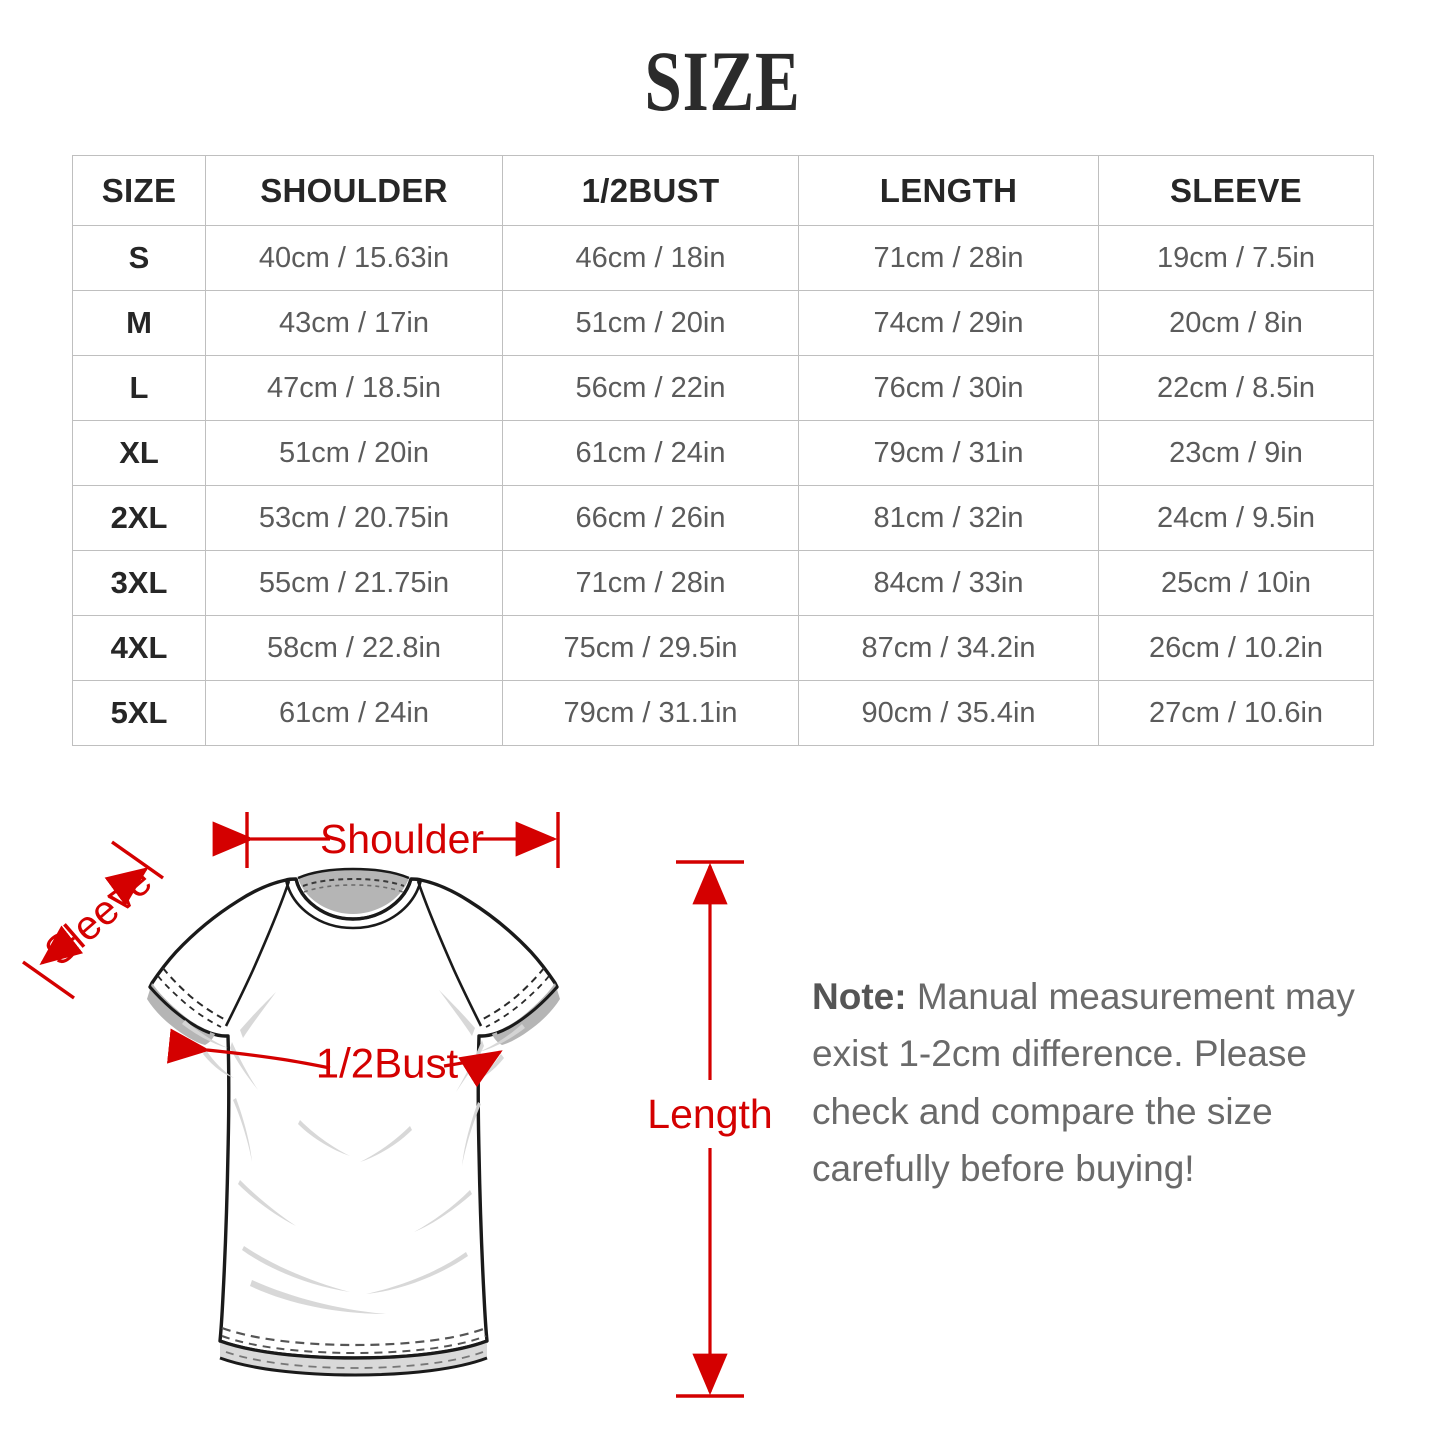 This screenshot has height=1445, width=1445. I want to click on cell-sleeve: 23cm / 9in, so click(1236, 453).